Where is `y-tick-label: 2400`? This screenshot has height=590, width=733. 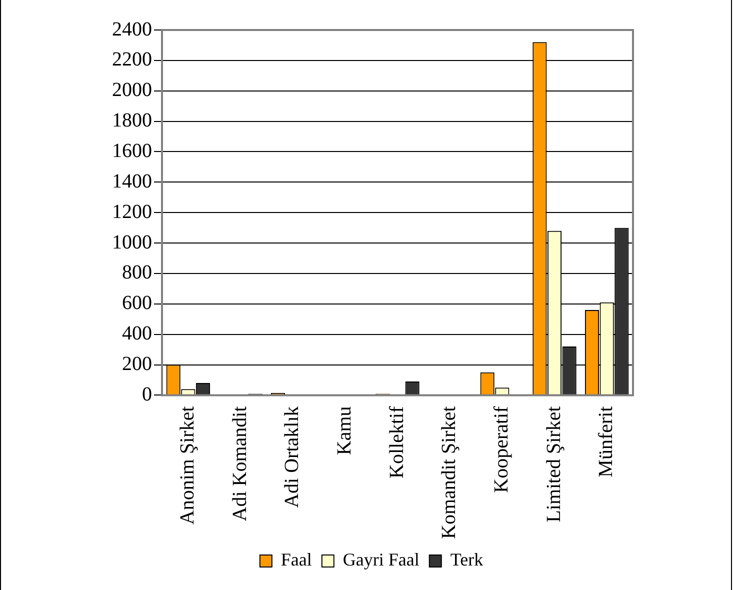
y-tick-label: 2400 is located at coordinates (132, 29).